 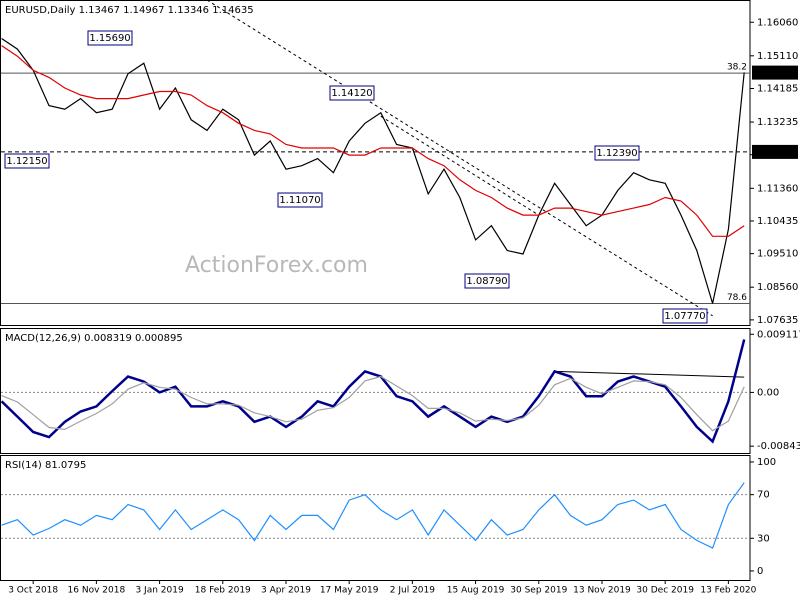 I want to click on x-tick-label: 13 Feb 2020, so click(x=728, y=591).